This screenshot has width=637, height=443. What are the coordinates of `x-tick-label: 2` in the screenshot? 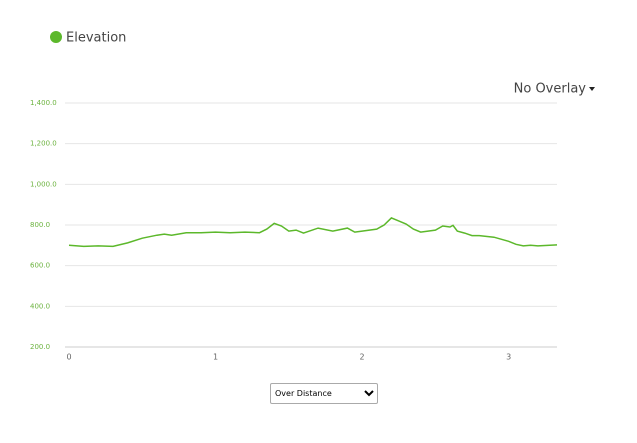 It's located at (362, 357).